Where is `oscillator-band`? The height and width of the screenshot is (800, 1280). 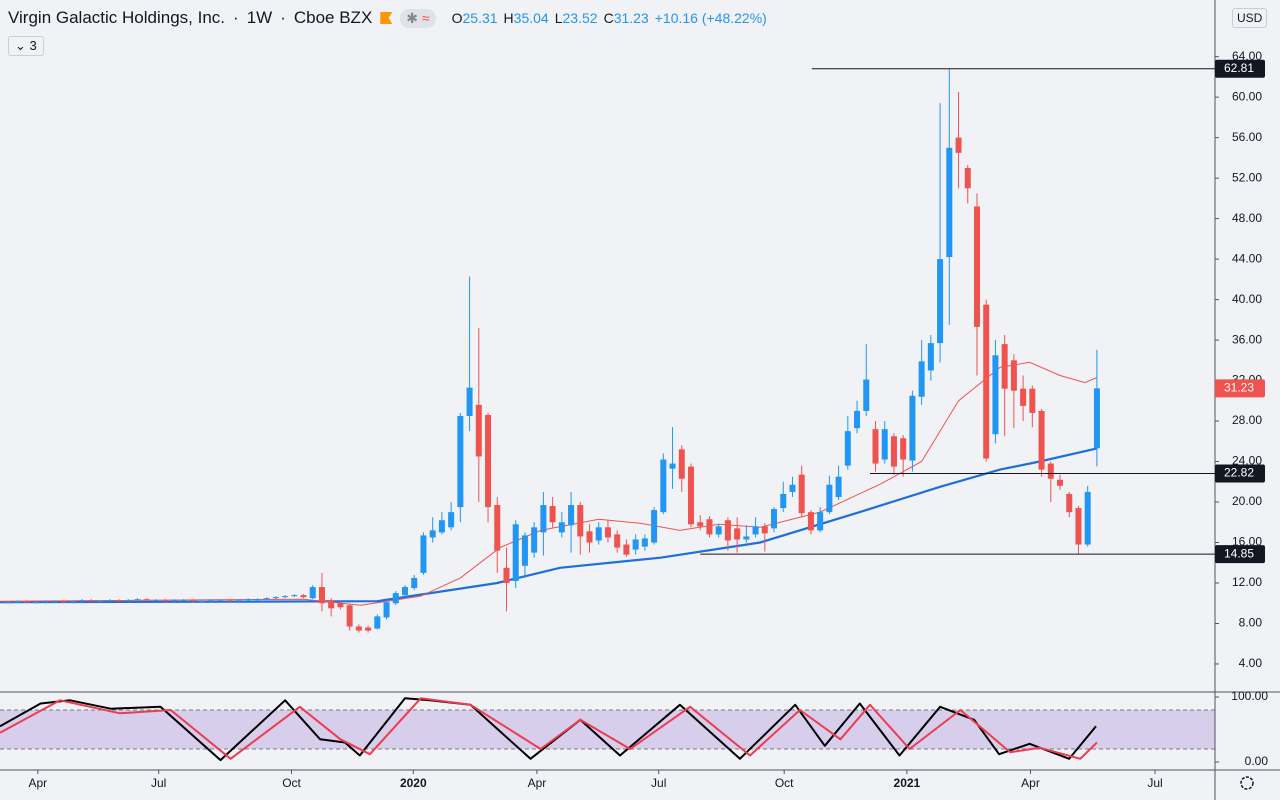 oscillator-band is located at coordinates (607, 730).